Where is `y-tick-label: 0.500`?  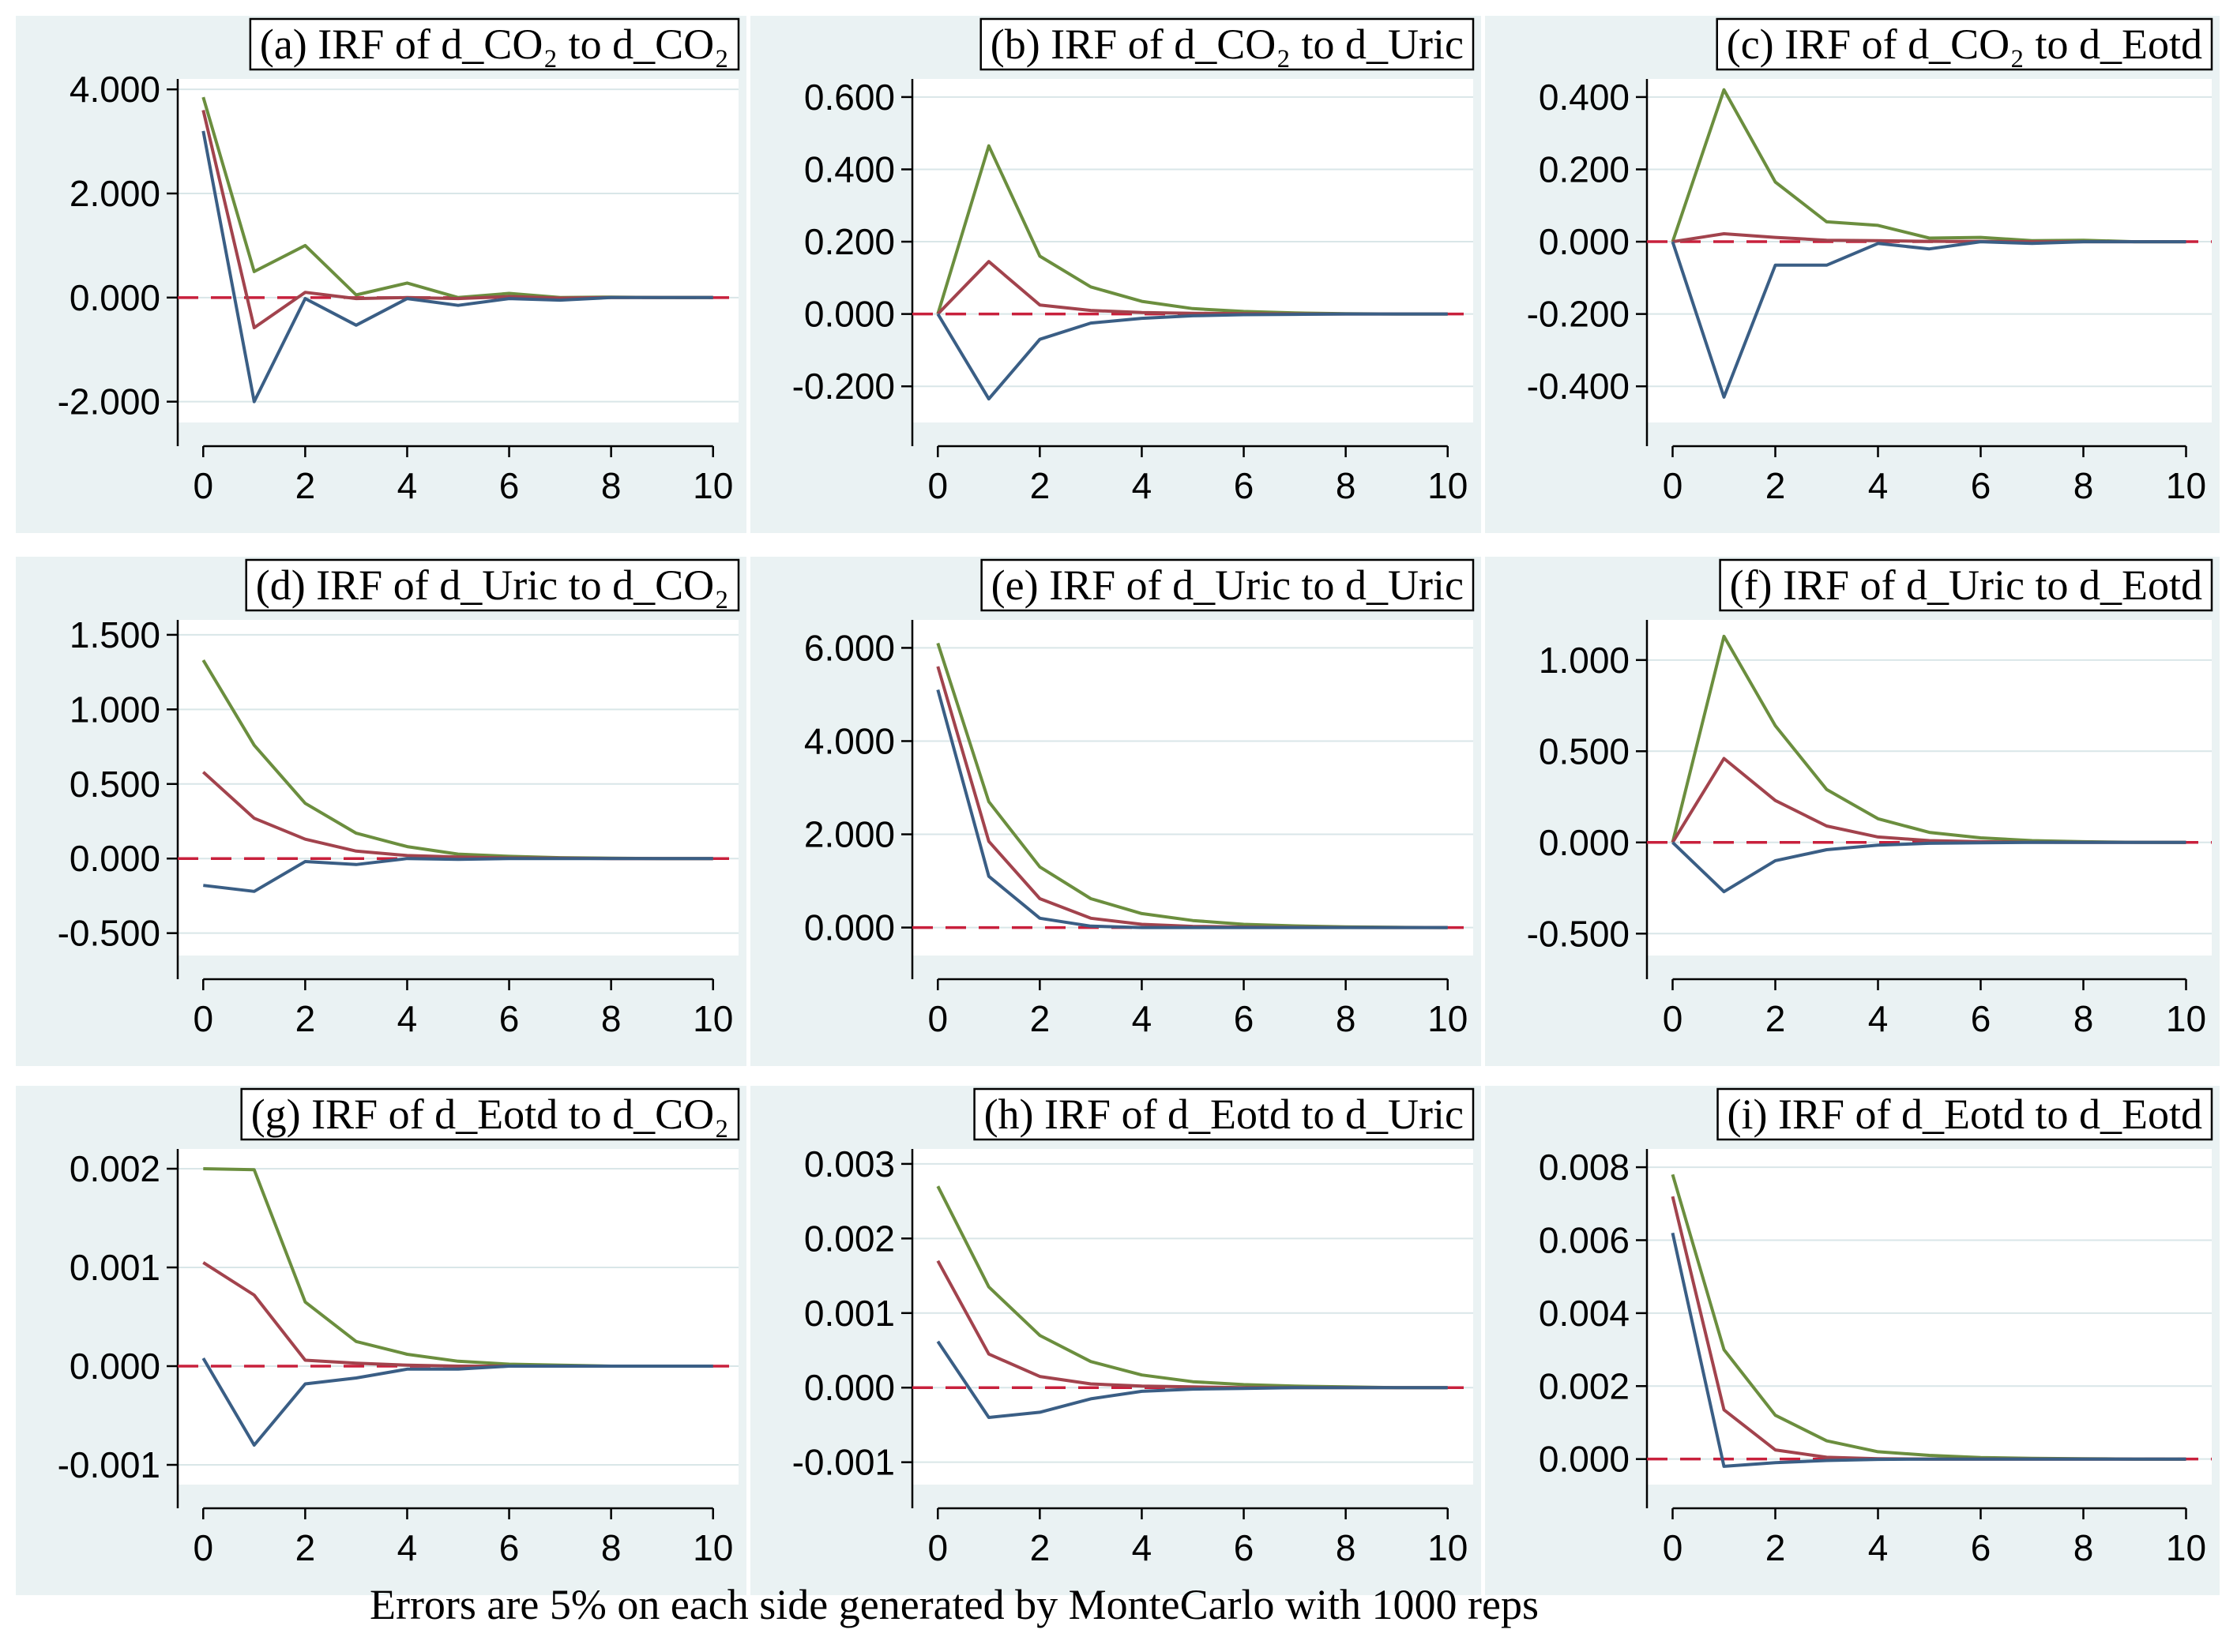
y-tick-label: 0.500 is located at coordinates (1584, 751).